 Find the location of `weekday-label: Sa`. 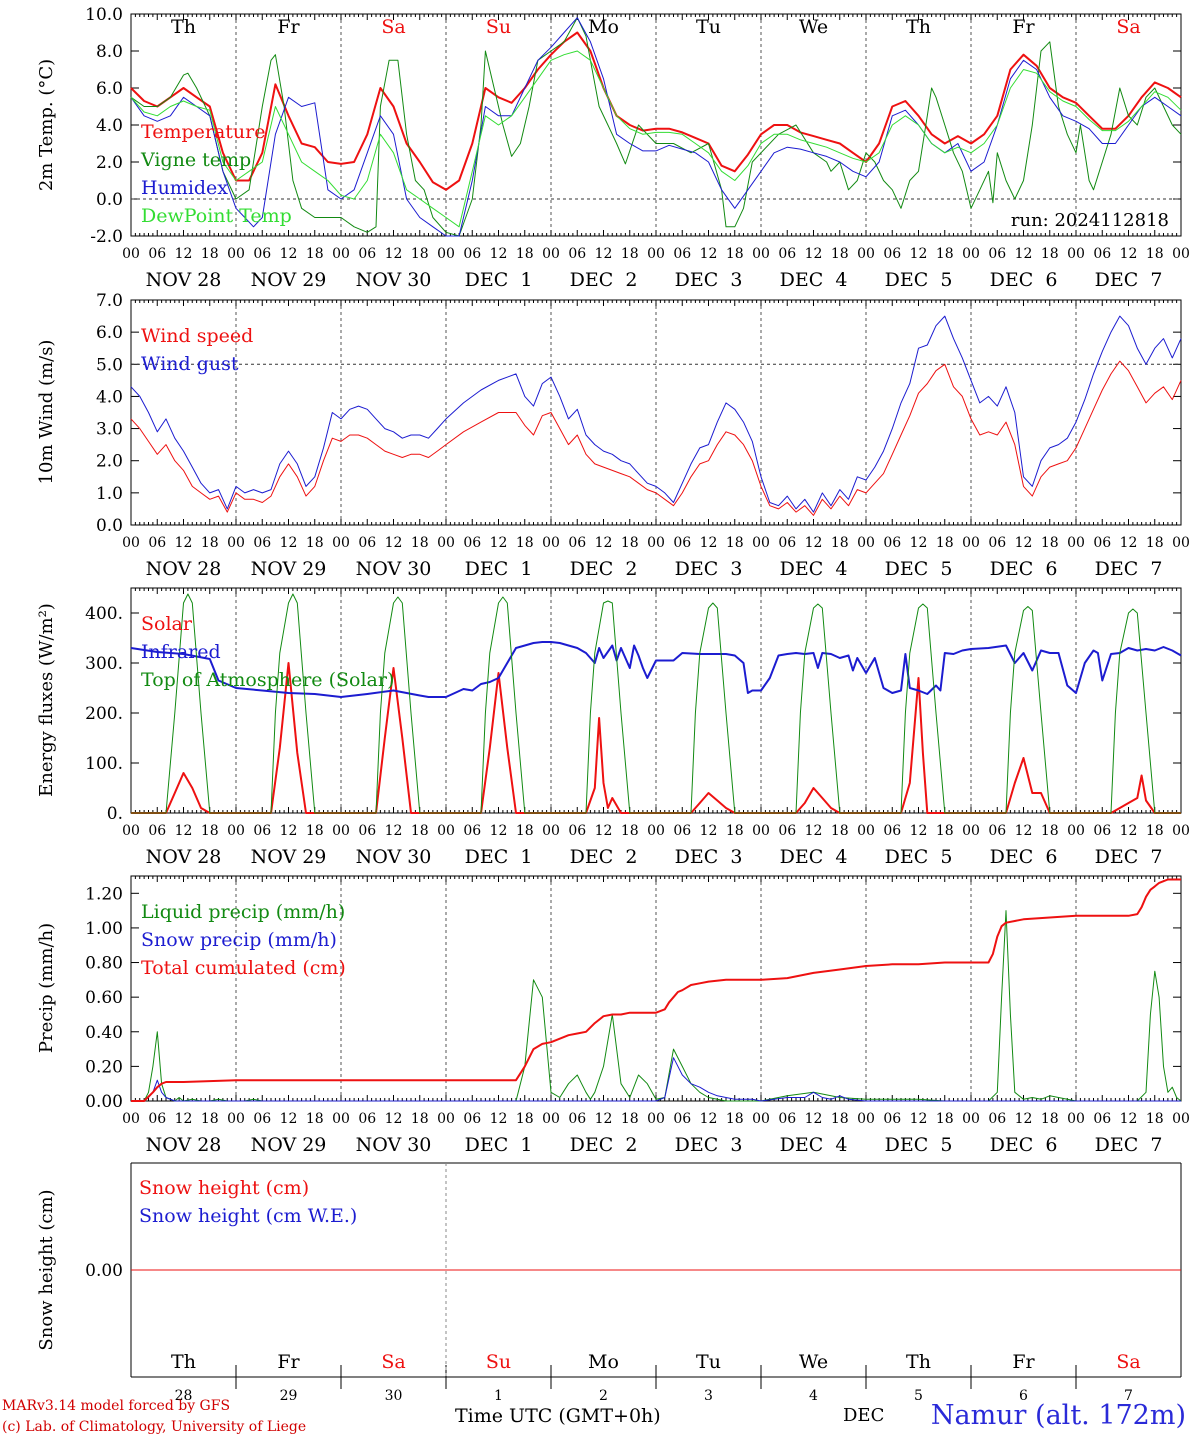

weekday-label: Sa is located at coordinates (393, 27).